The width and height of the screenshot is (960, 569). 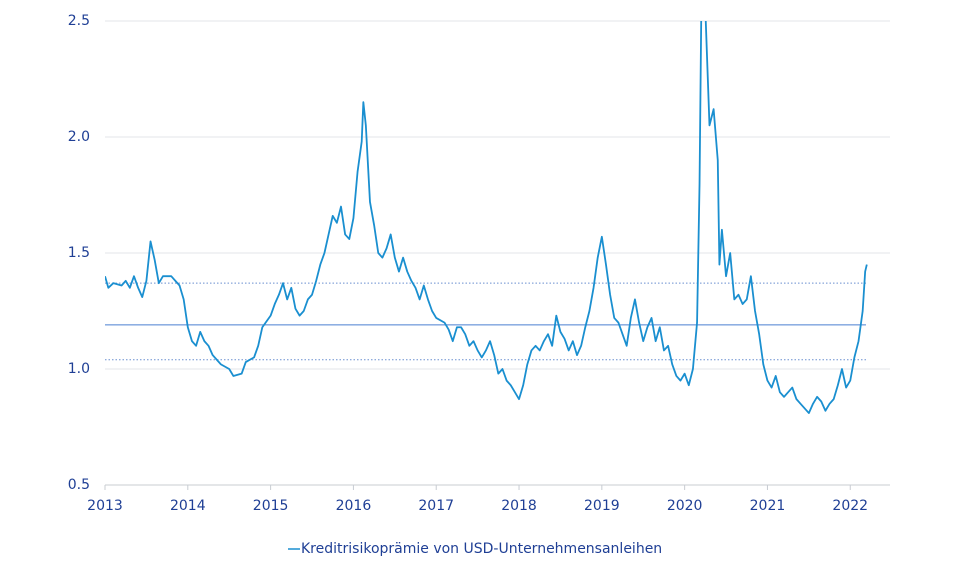 I want to click on x-tick-label: 2021, so click(x=768, y=506).